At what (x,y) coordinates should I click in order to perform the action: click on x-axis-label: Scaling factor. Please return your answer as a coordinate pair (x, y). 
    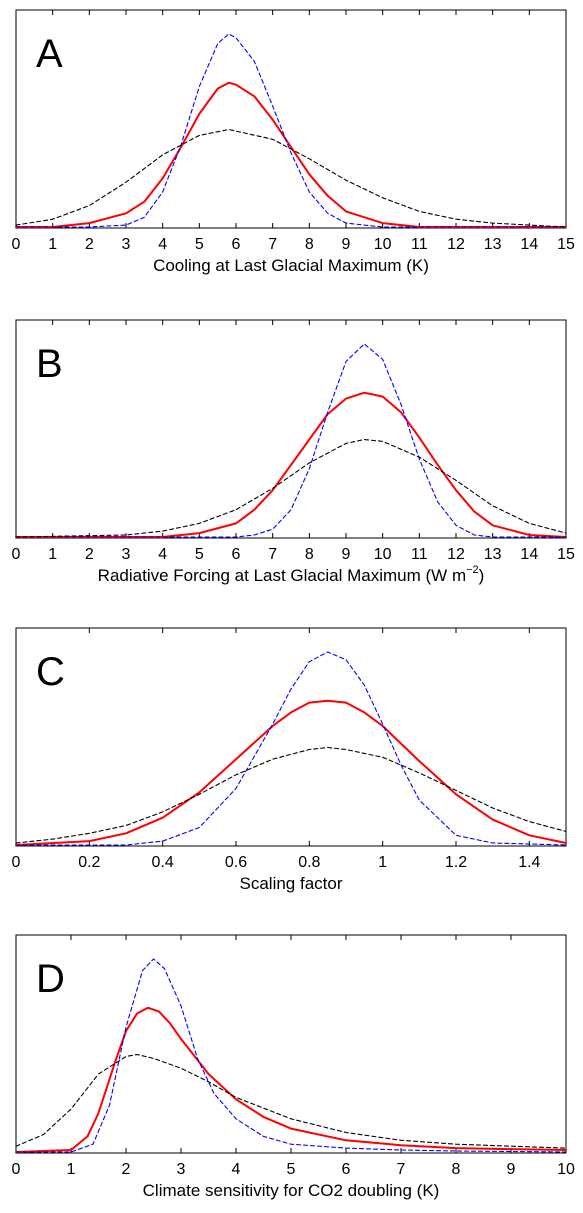
    Looking at the image, I should click on (291, 883).